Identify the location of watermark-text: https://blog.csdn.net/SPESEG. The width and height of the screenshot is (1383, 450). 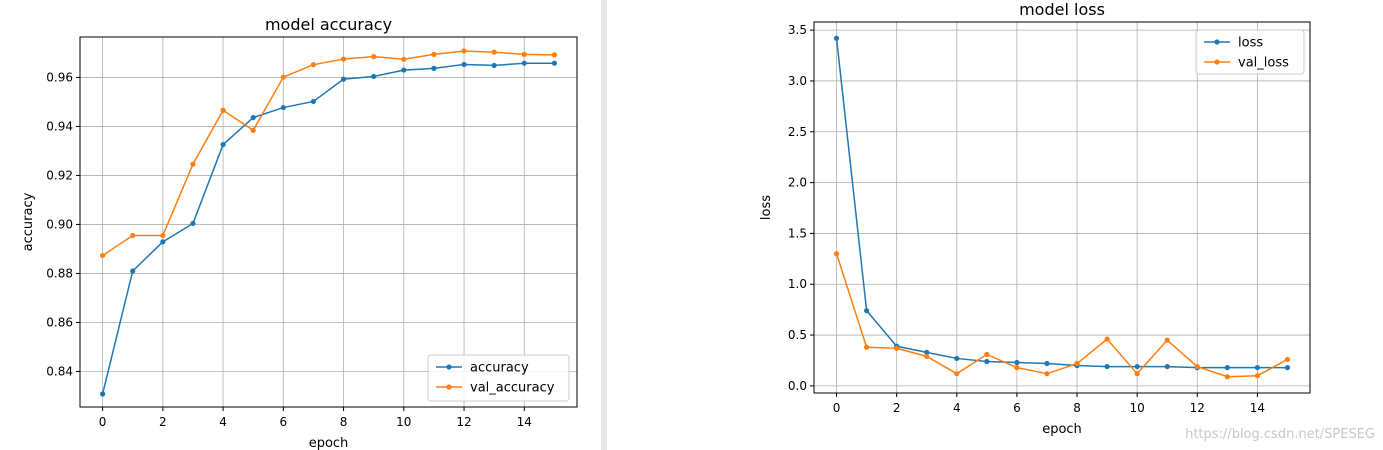
(1280, 434).